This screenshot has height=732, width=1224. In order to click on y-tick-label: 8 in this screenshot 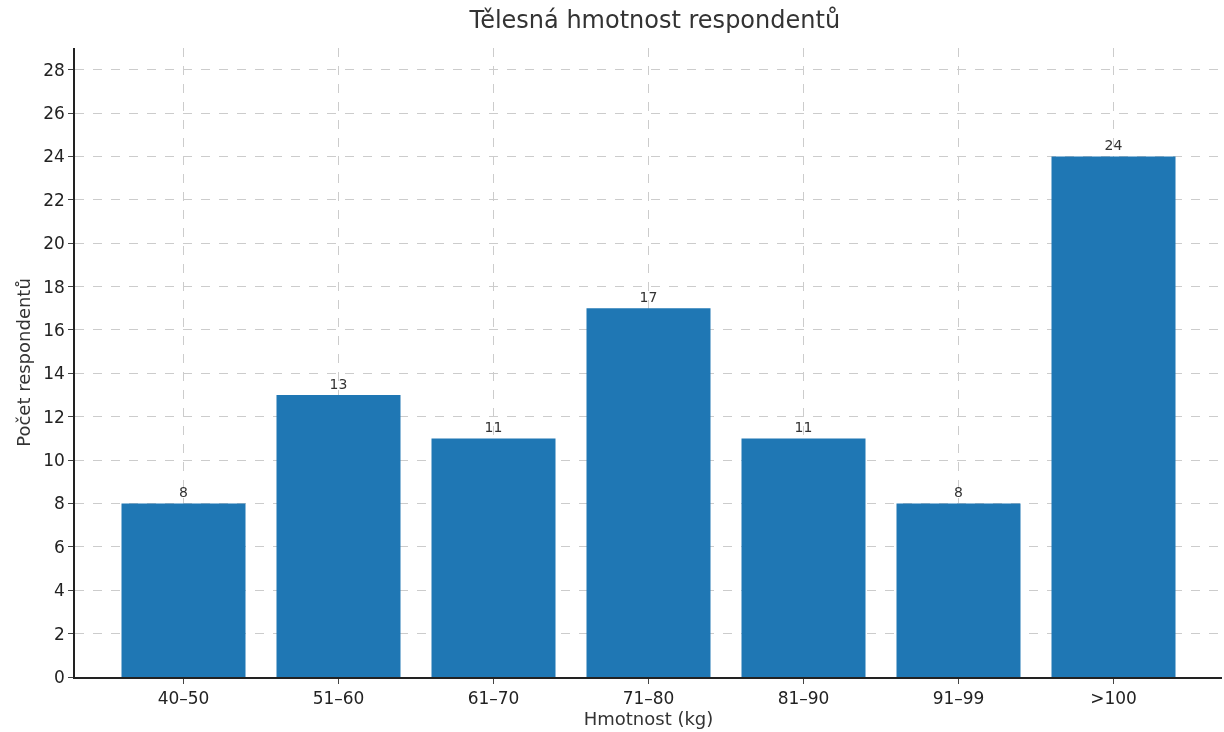, I will do `click(59, 503)`.